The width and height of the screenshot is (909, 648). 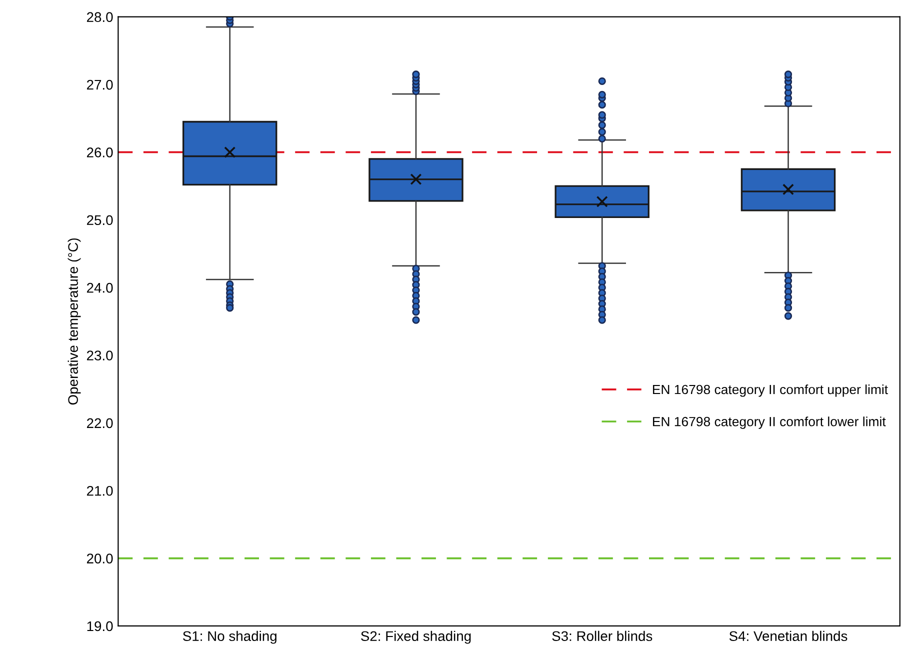 What do you see at coordinates (99, 153) in the screenshot?
I see `y-tick-label: 26.0` at bounding box center [99, 153].